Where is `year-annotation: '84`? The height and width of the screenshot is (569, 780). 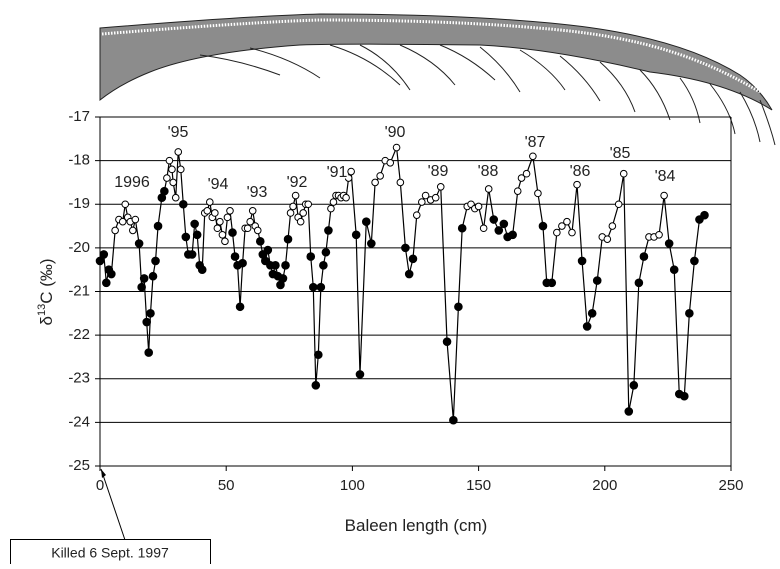
year-annotation: '84 is located at coordinates (665, 176).